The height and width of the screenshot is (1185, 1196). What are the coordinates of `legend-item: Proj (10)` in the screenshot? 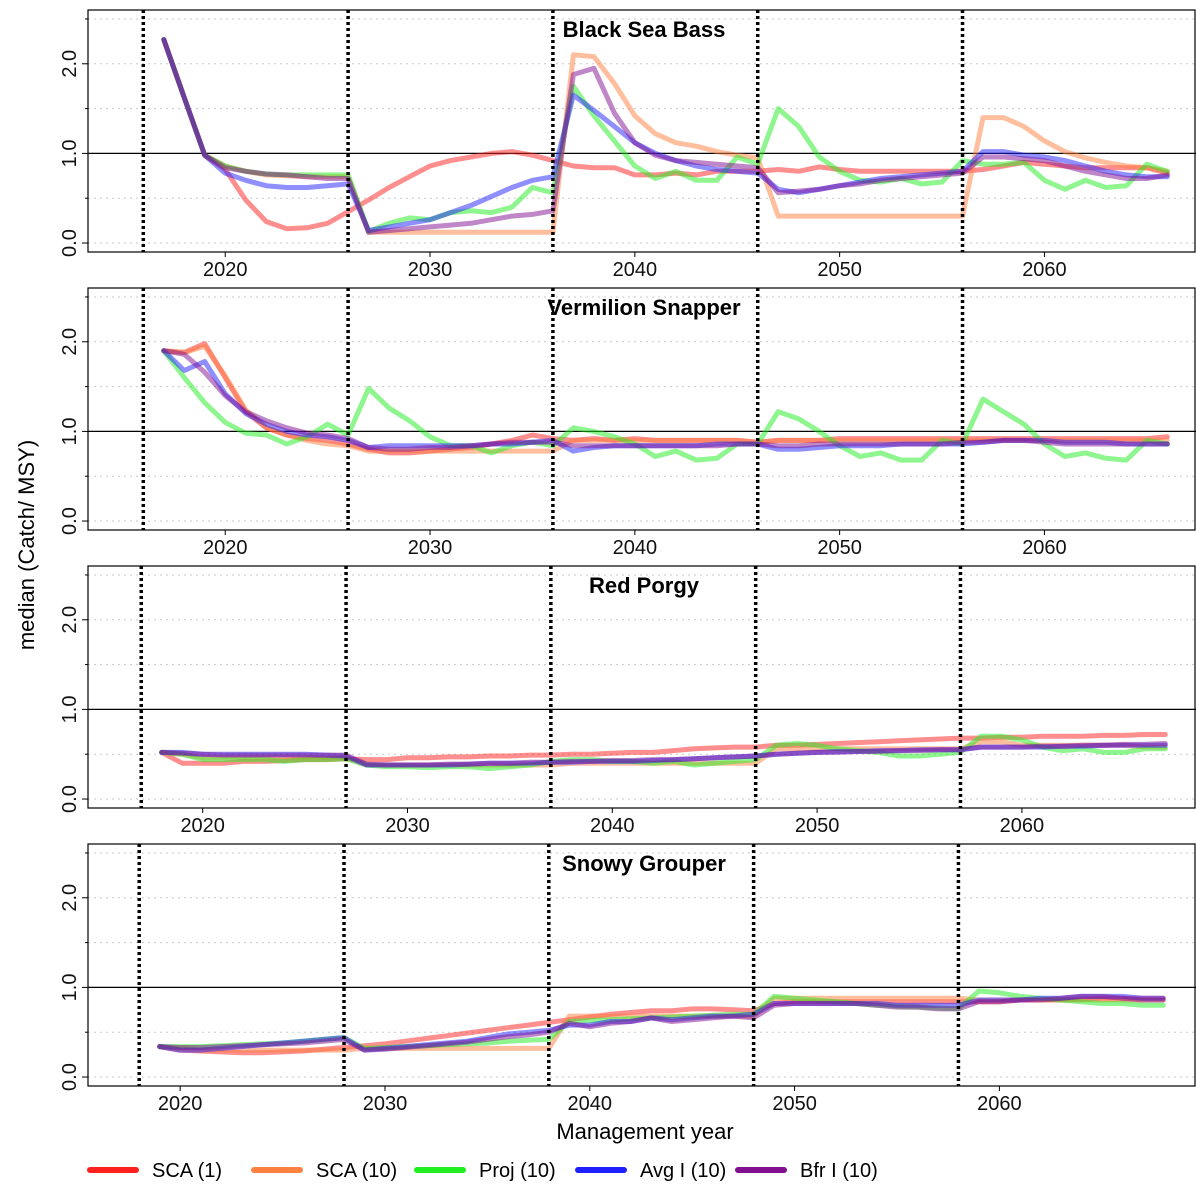 It's located at (485, 1171).